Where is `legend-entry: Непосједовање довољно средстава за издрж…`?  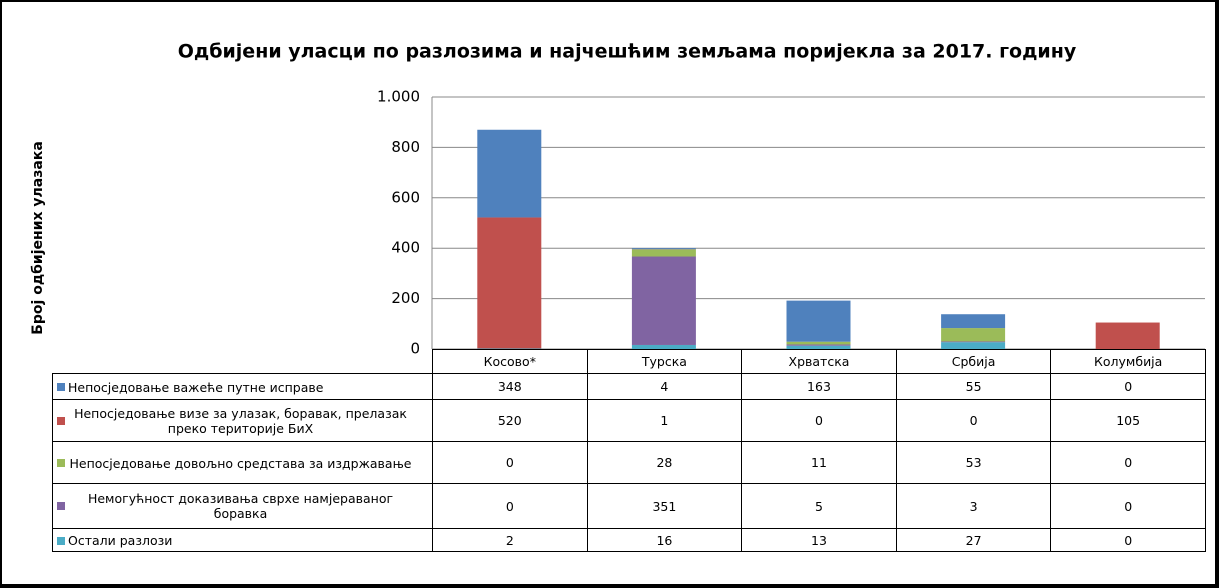
legend-entry: Непосједовање довољно средстава за издрж… is located at coordinates (242, 462).